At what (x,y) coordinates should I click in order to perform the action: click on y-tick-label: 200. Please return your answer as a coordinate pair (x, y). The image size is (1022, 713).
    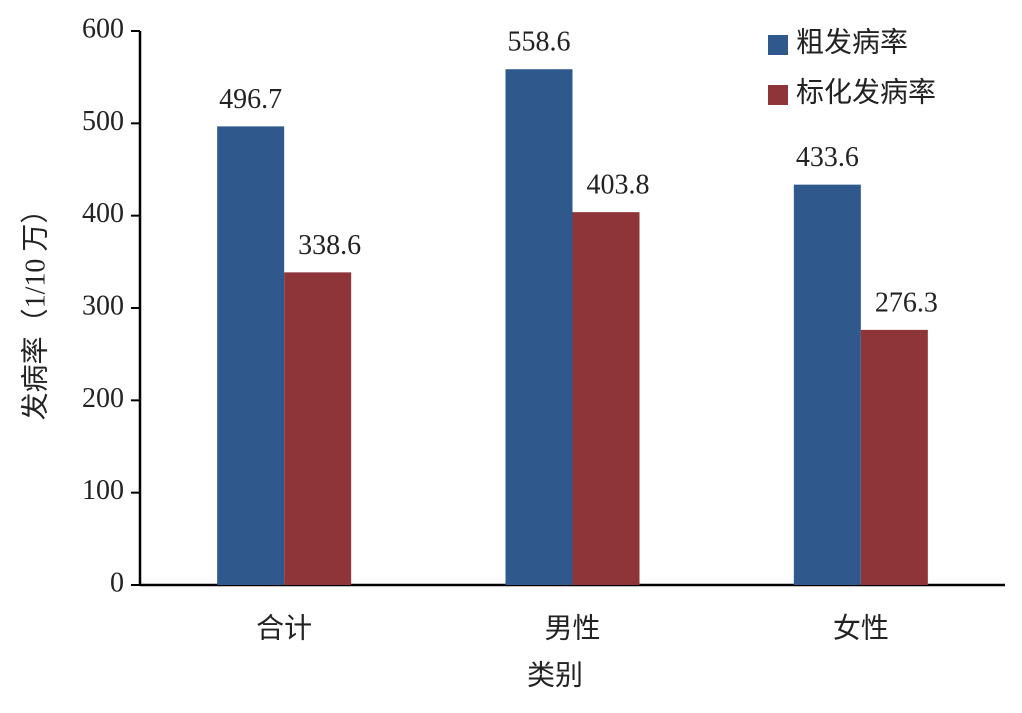
    Looking at the image, I should click on (103, 398).